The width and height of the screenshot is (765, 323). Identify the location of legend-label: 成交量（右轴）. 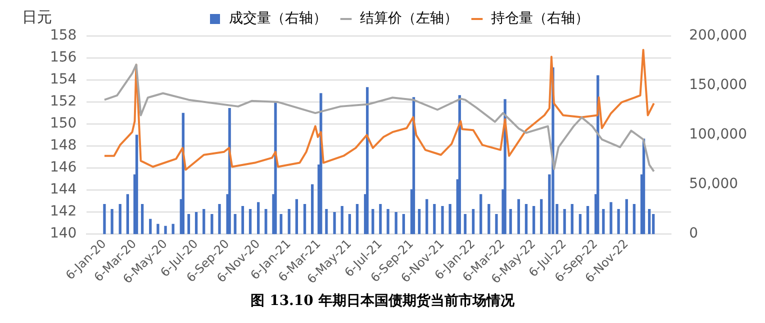
(278, 18).